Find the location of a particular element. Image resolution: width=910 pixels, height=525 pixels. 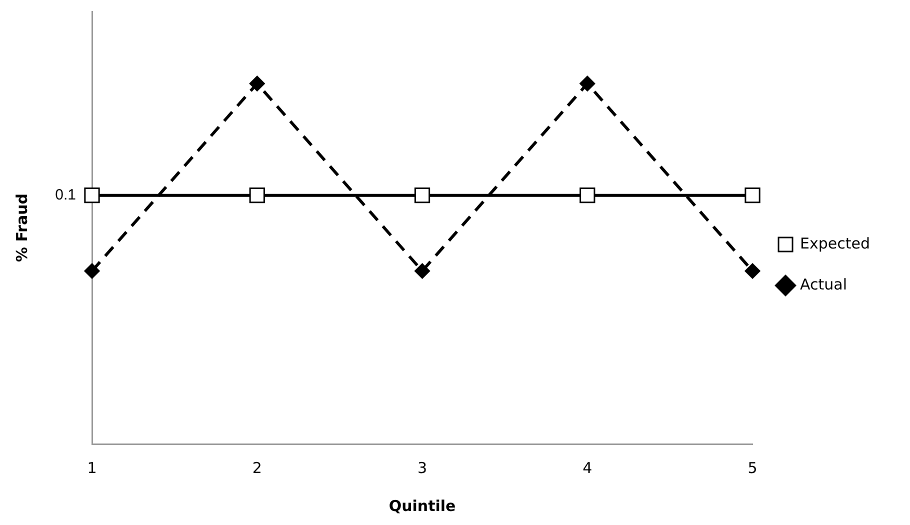

x-tick-label: 4 is located at coordinates (587, 467).